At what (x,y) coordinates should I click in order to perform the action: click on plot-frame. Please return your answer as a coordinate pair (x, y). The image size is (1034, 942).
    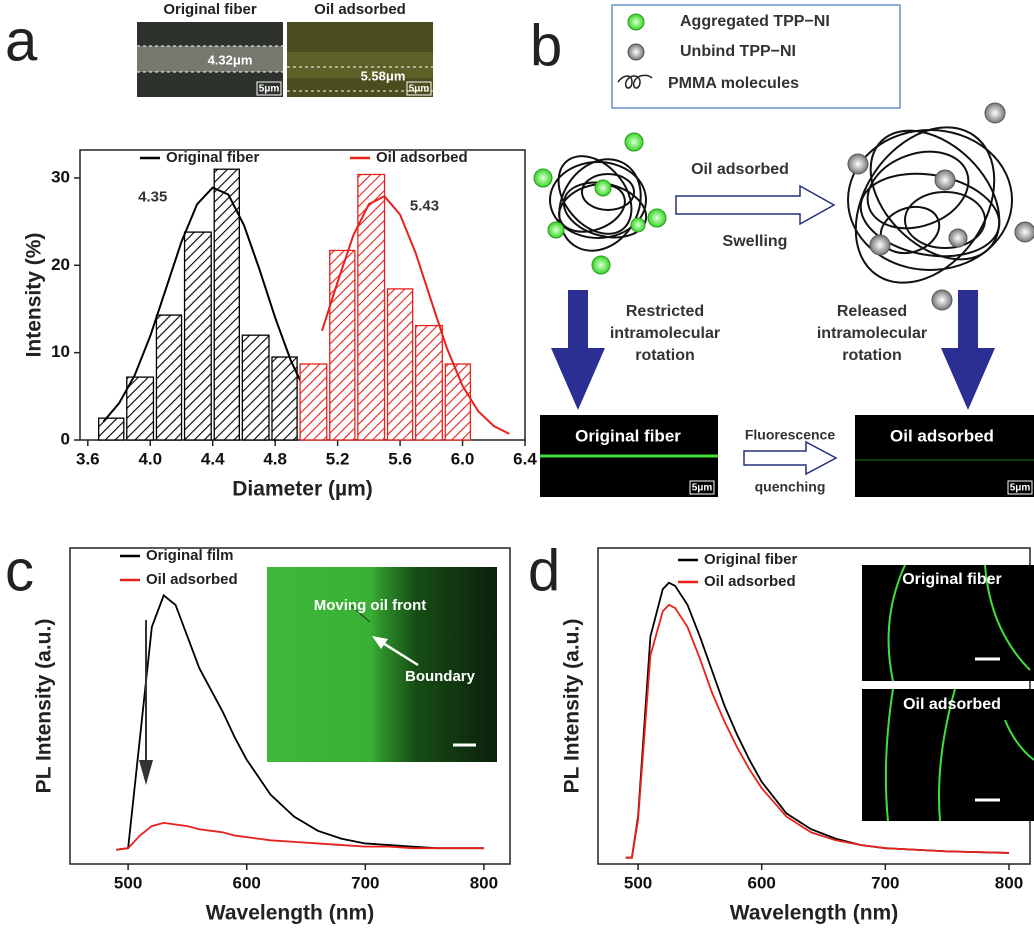
    Looking at the image, I should click on (290, 706).